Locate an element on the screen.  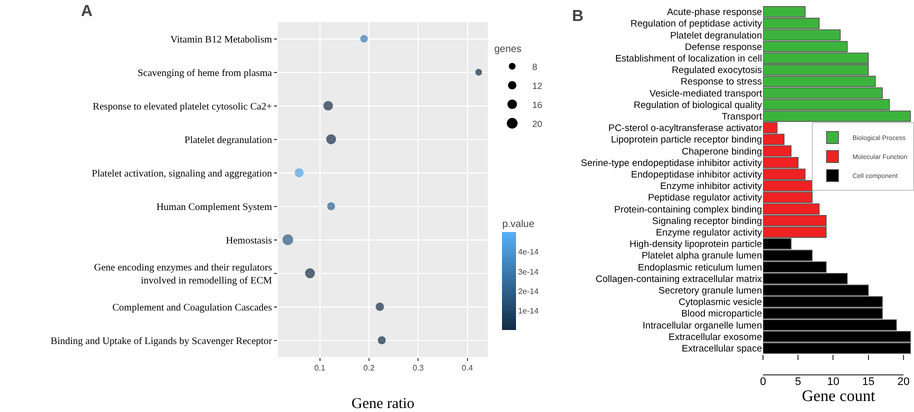
x-tick-label: 0.1 is located at coordinates (320, 368).